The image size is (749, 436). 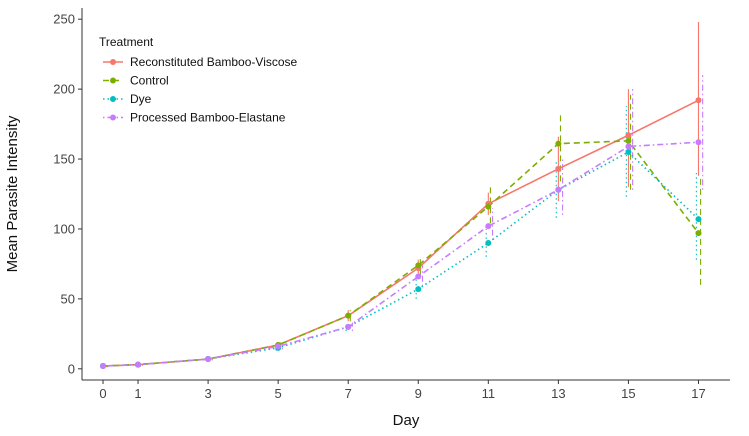 What do you see at coordinates (208, 118) in the screenshot?
I see `legend-label-processed-bamboo-elastane: Processed Bamboo-Elastane` at bounding box center [208, 118].